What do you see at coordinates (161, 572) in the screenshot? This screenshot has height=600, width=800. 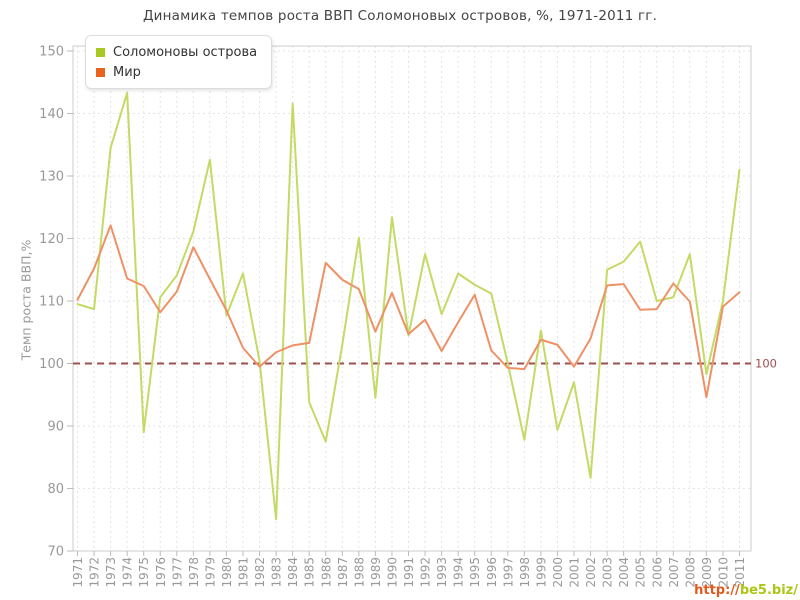 I see `x-tick-label: 1976` at bounding box center [161, 572].